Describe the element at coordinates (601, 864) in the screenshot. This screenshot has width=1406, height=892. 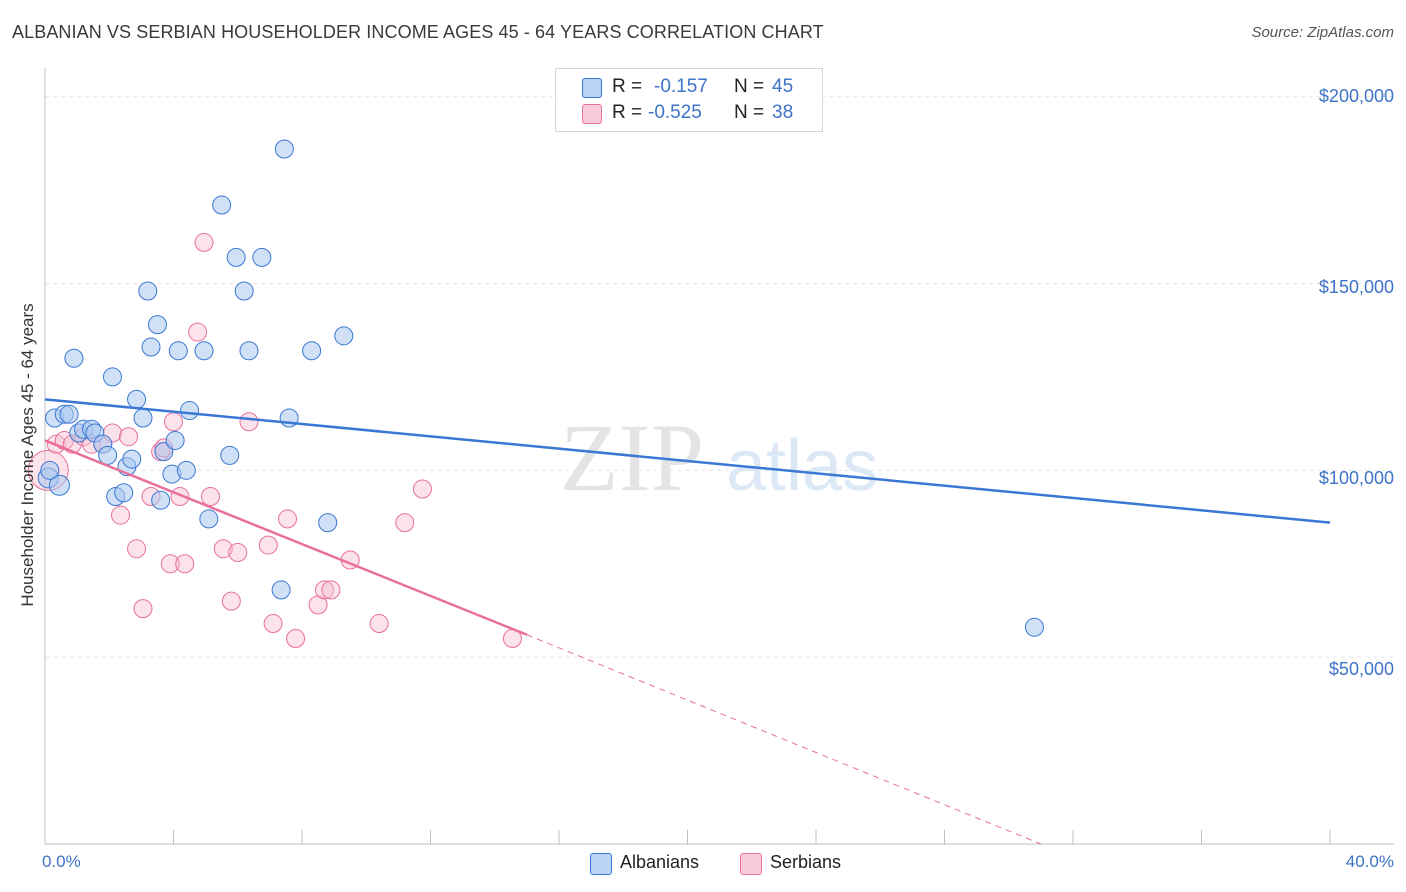
I see `albanians-legend-swatch` at that location.